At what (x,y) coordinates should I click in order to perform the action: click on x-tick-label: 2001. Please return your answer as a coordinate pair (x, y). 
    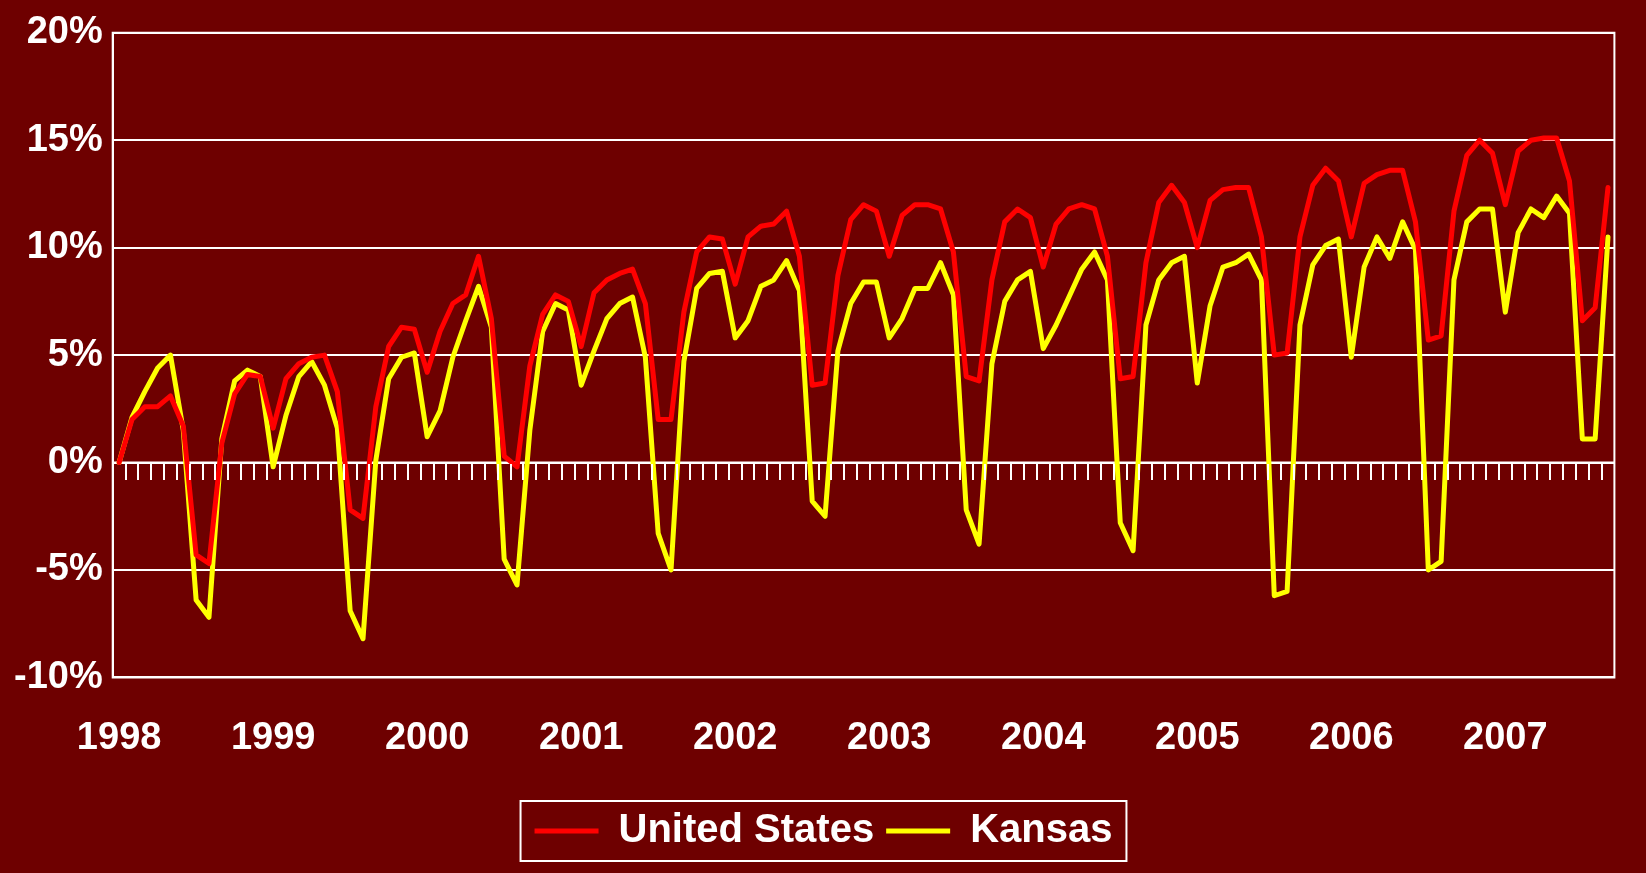
    Looking at the image, I should click on (581, 735).